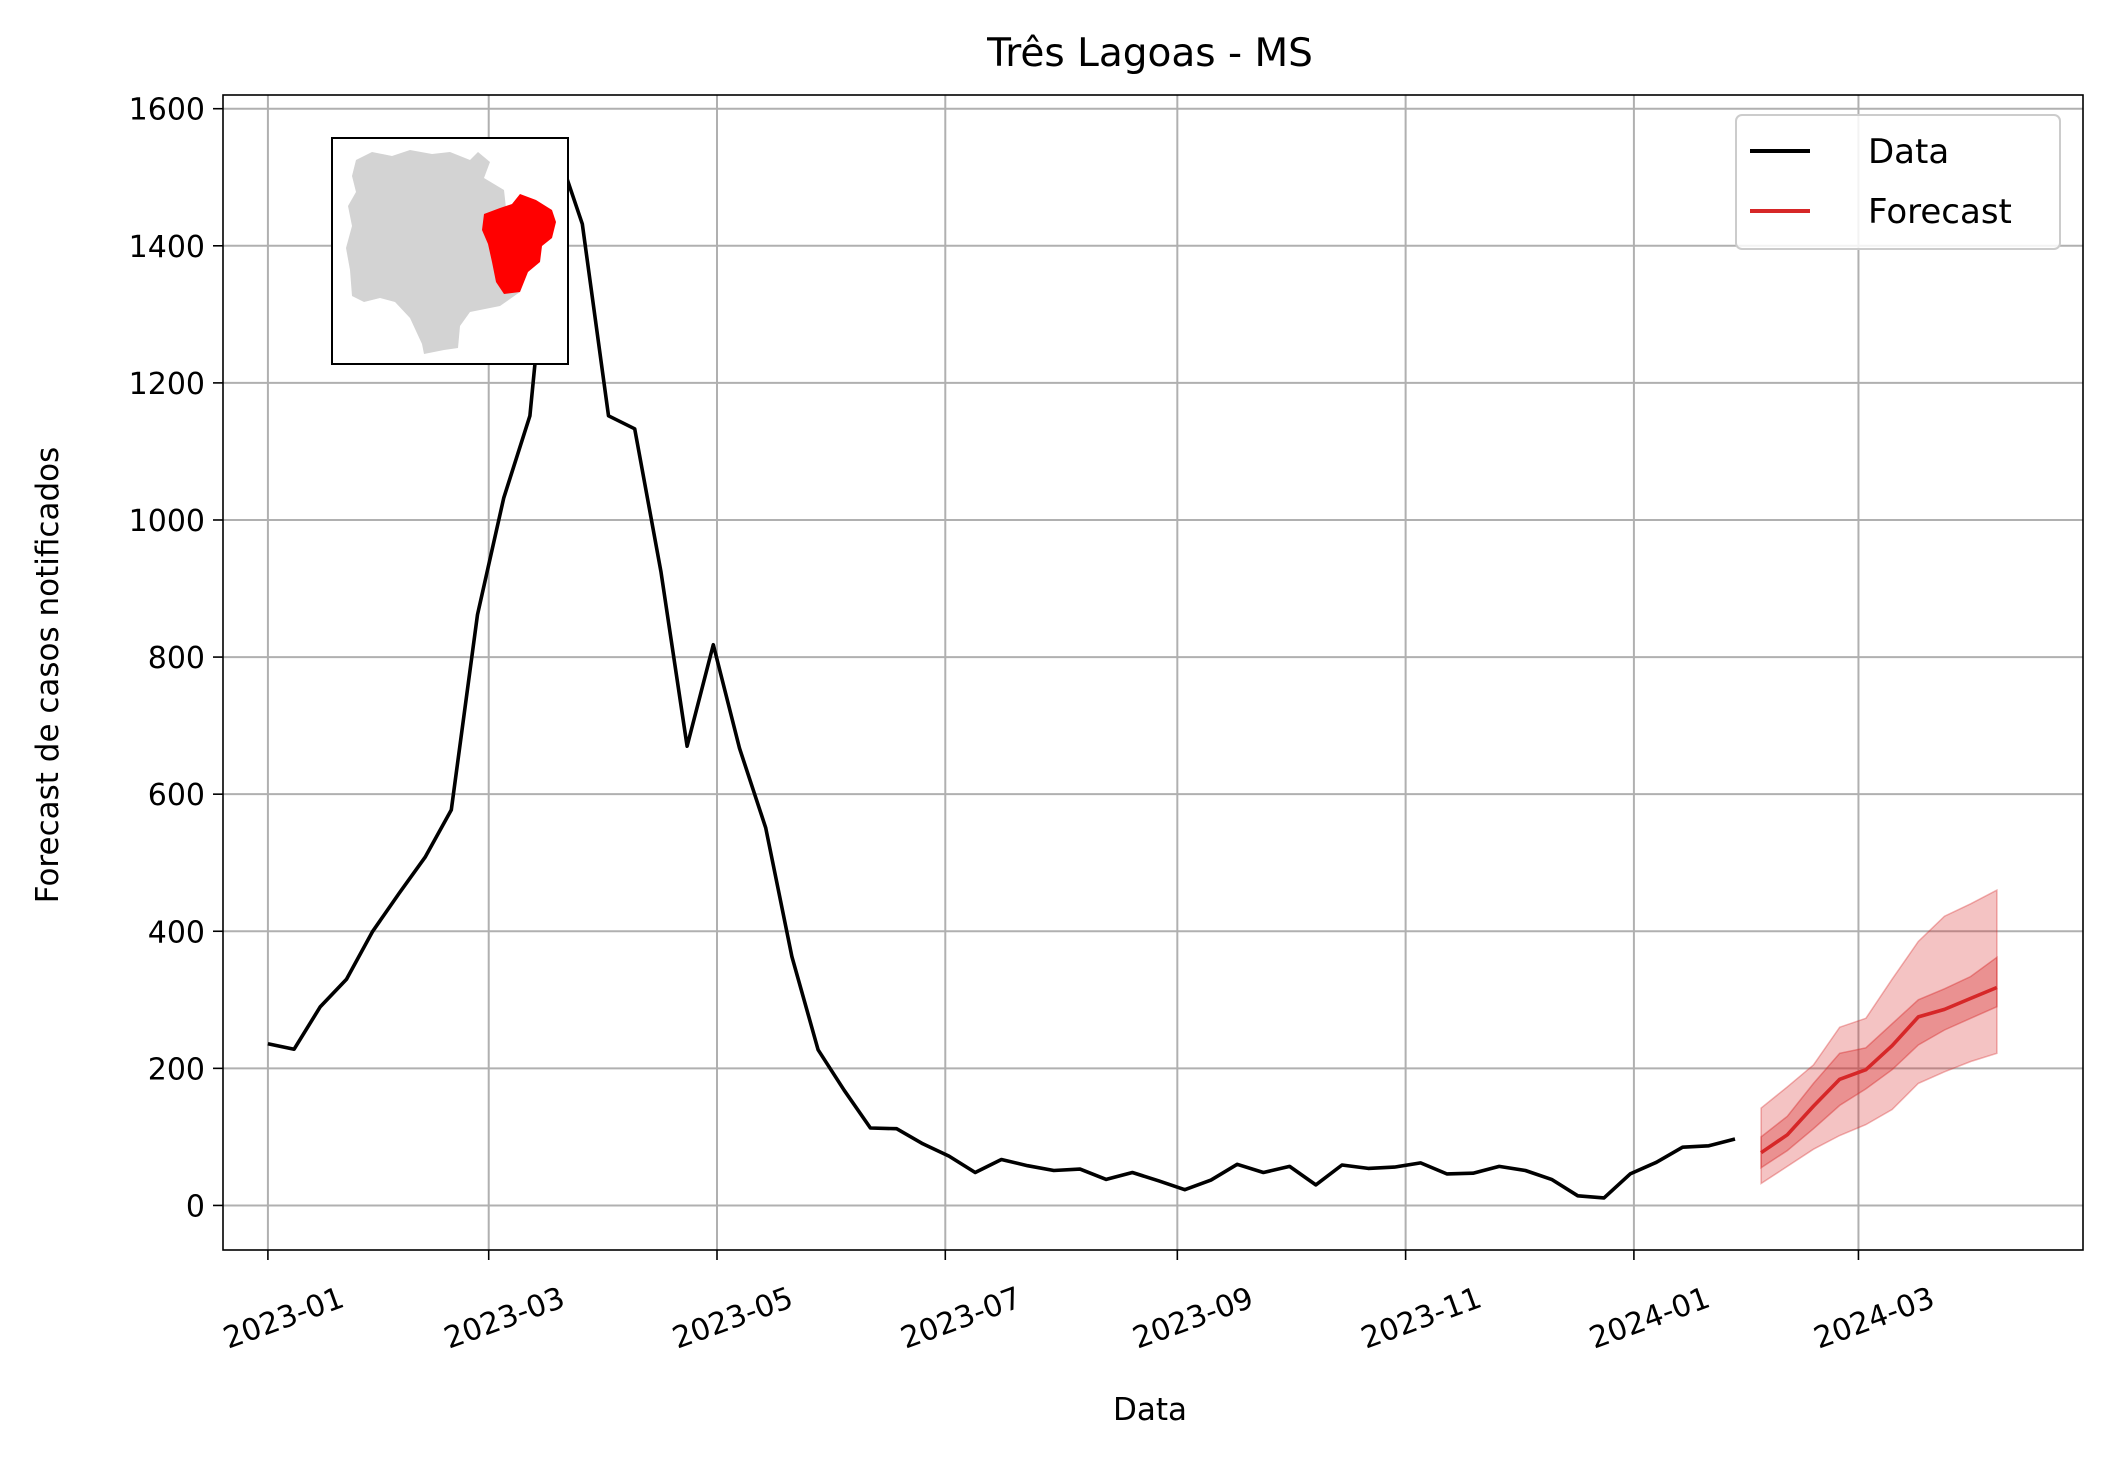 The width and height of the screenshot is (2111, 1462). I want to click on y-axis: 0 200 400 600 800 1000 1200 1400 1600, so click(176, 658).